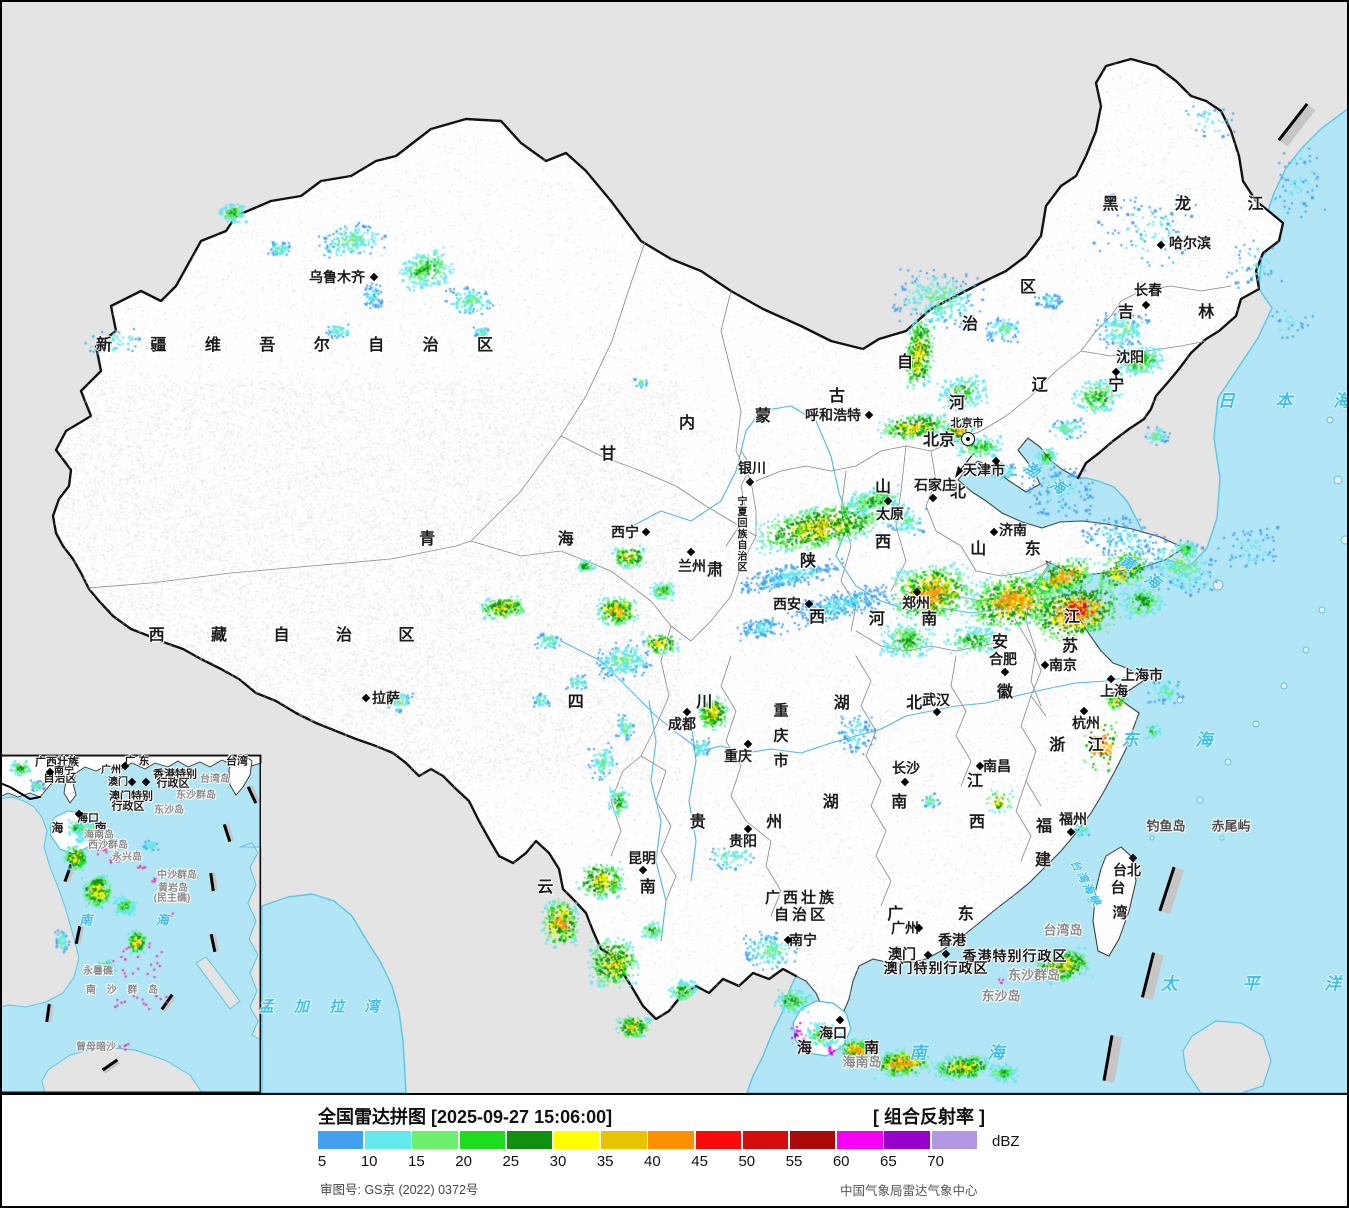 This screenshot has width=1349, height=1208. What do you see at coordinates (605, 1161) in the screenshot?
I see `palette-tick: 35` at bounding box center [605, 1161].